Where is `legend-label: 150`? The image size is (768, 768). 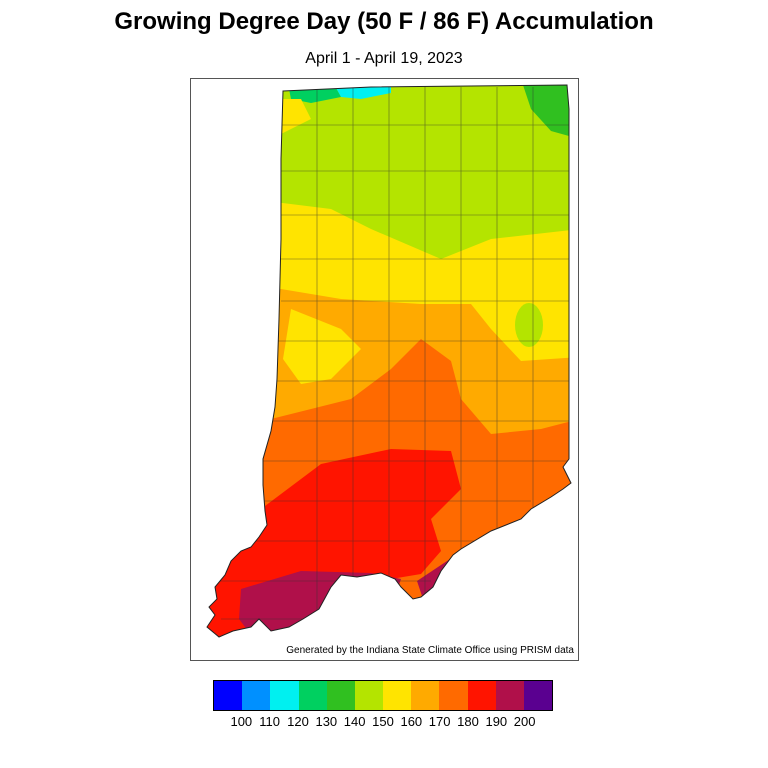 legend-label: 150 is located at coordinates (383, 721).